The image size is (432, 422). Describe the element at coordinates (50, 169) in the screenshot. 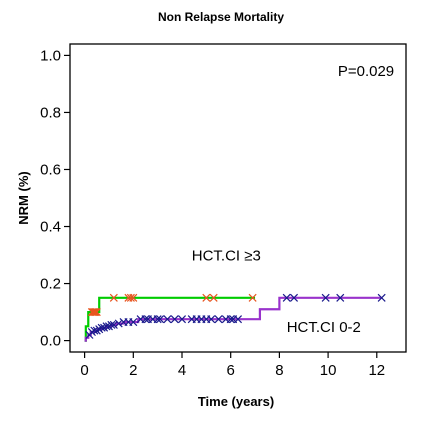

I see `y-tick-label: 0.6` at that location.